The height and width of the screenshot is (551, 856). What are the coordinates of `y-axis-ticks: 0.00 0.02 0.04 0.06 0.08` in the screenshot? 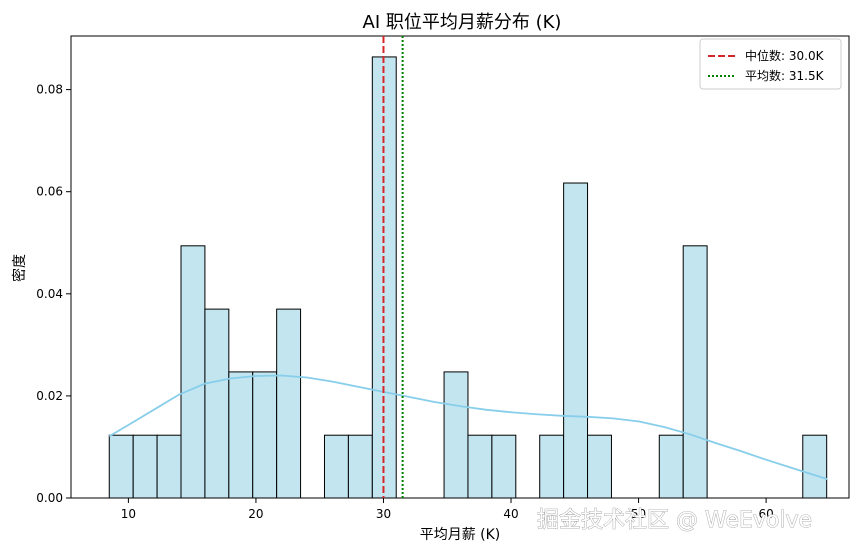 It's located at (53, 294).